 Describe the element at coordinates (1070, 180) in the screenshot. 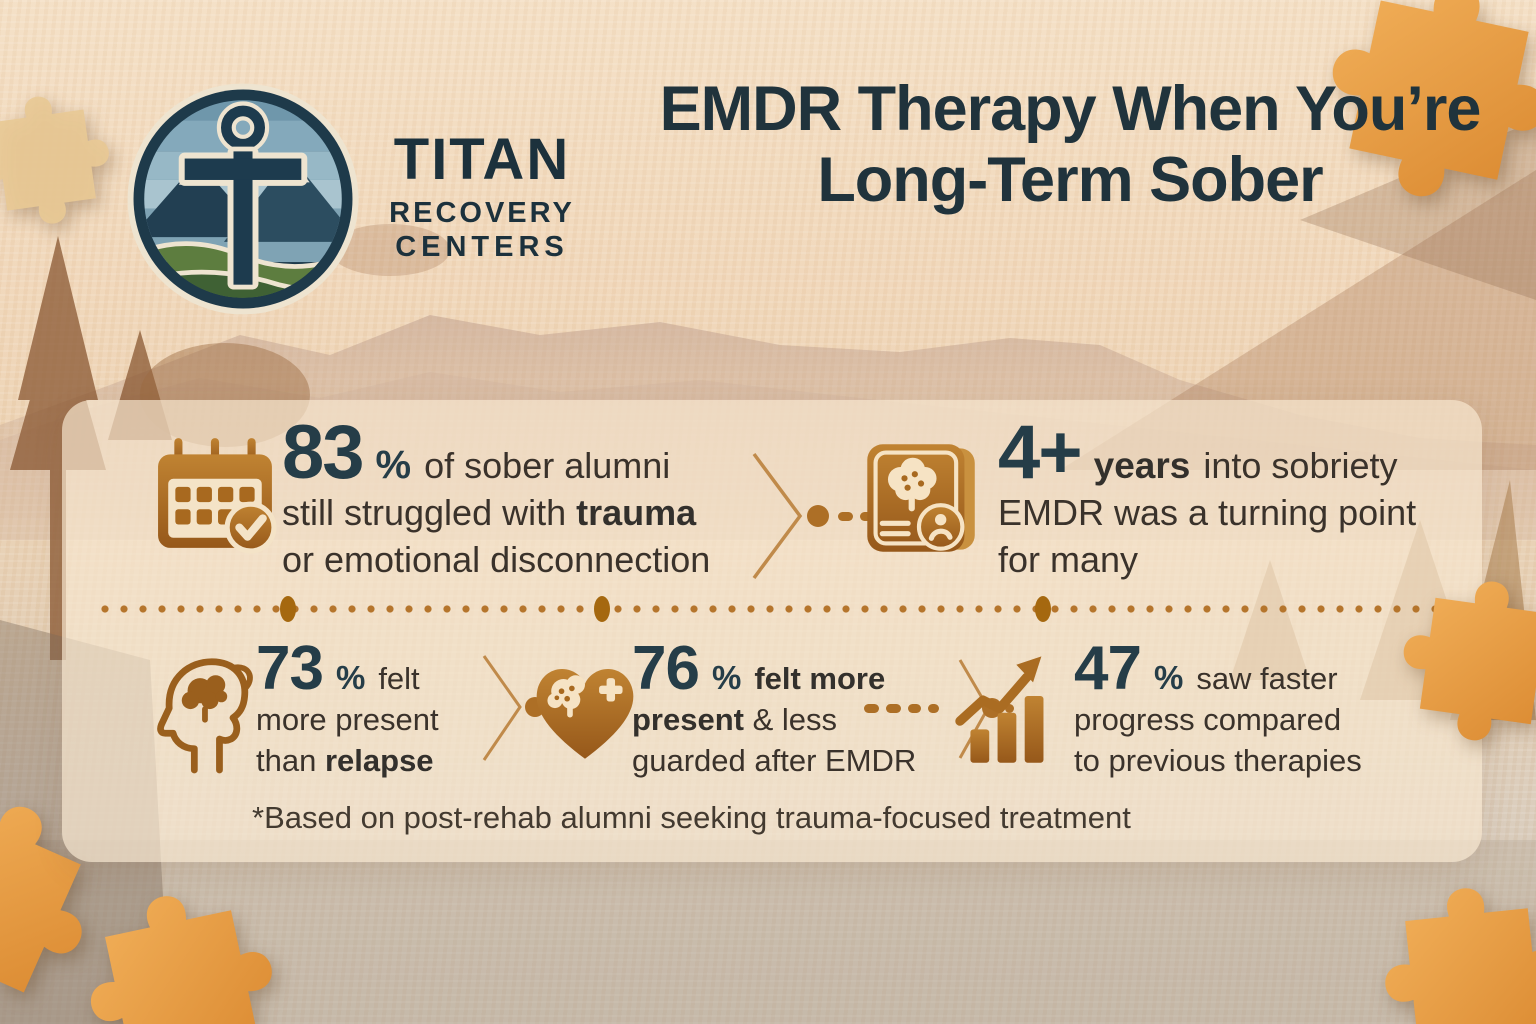

I see `title-line-2: Long-Term Sober` at that location.